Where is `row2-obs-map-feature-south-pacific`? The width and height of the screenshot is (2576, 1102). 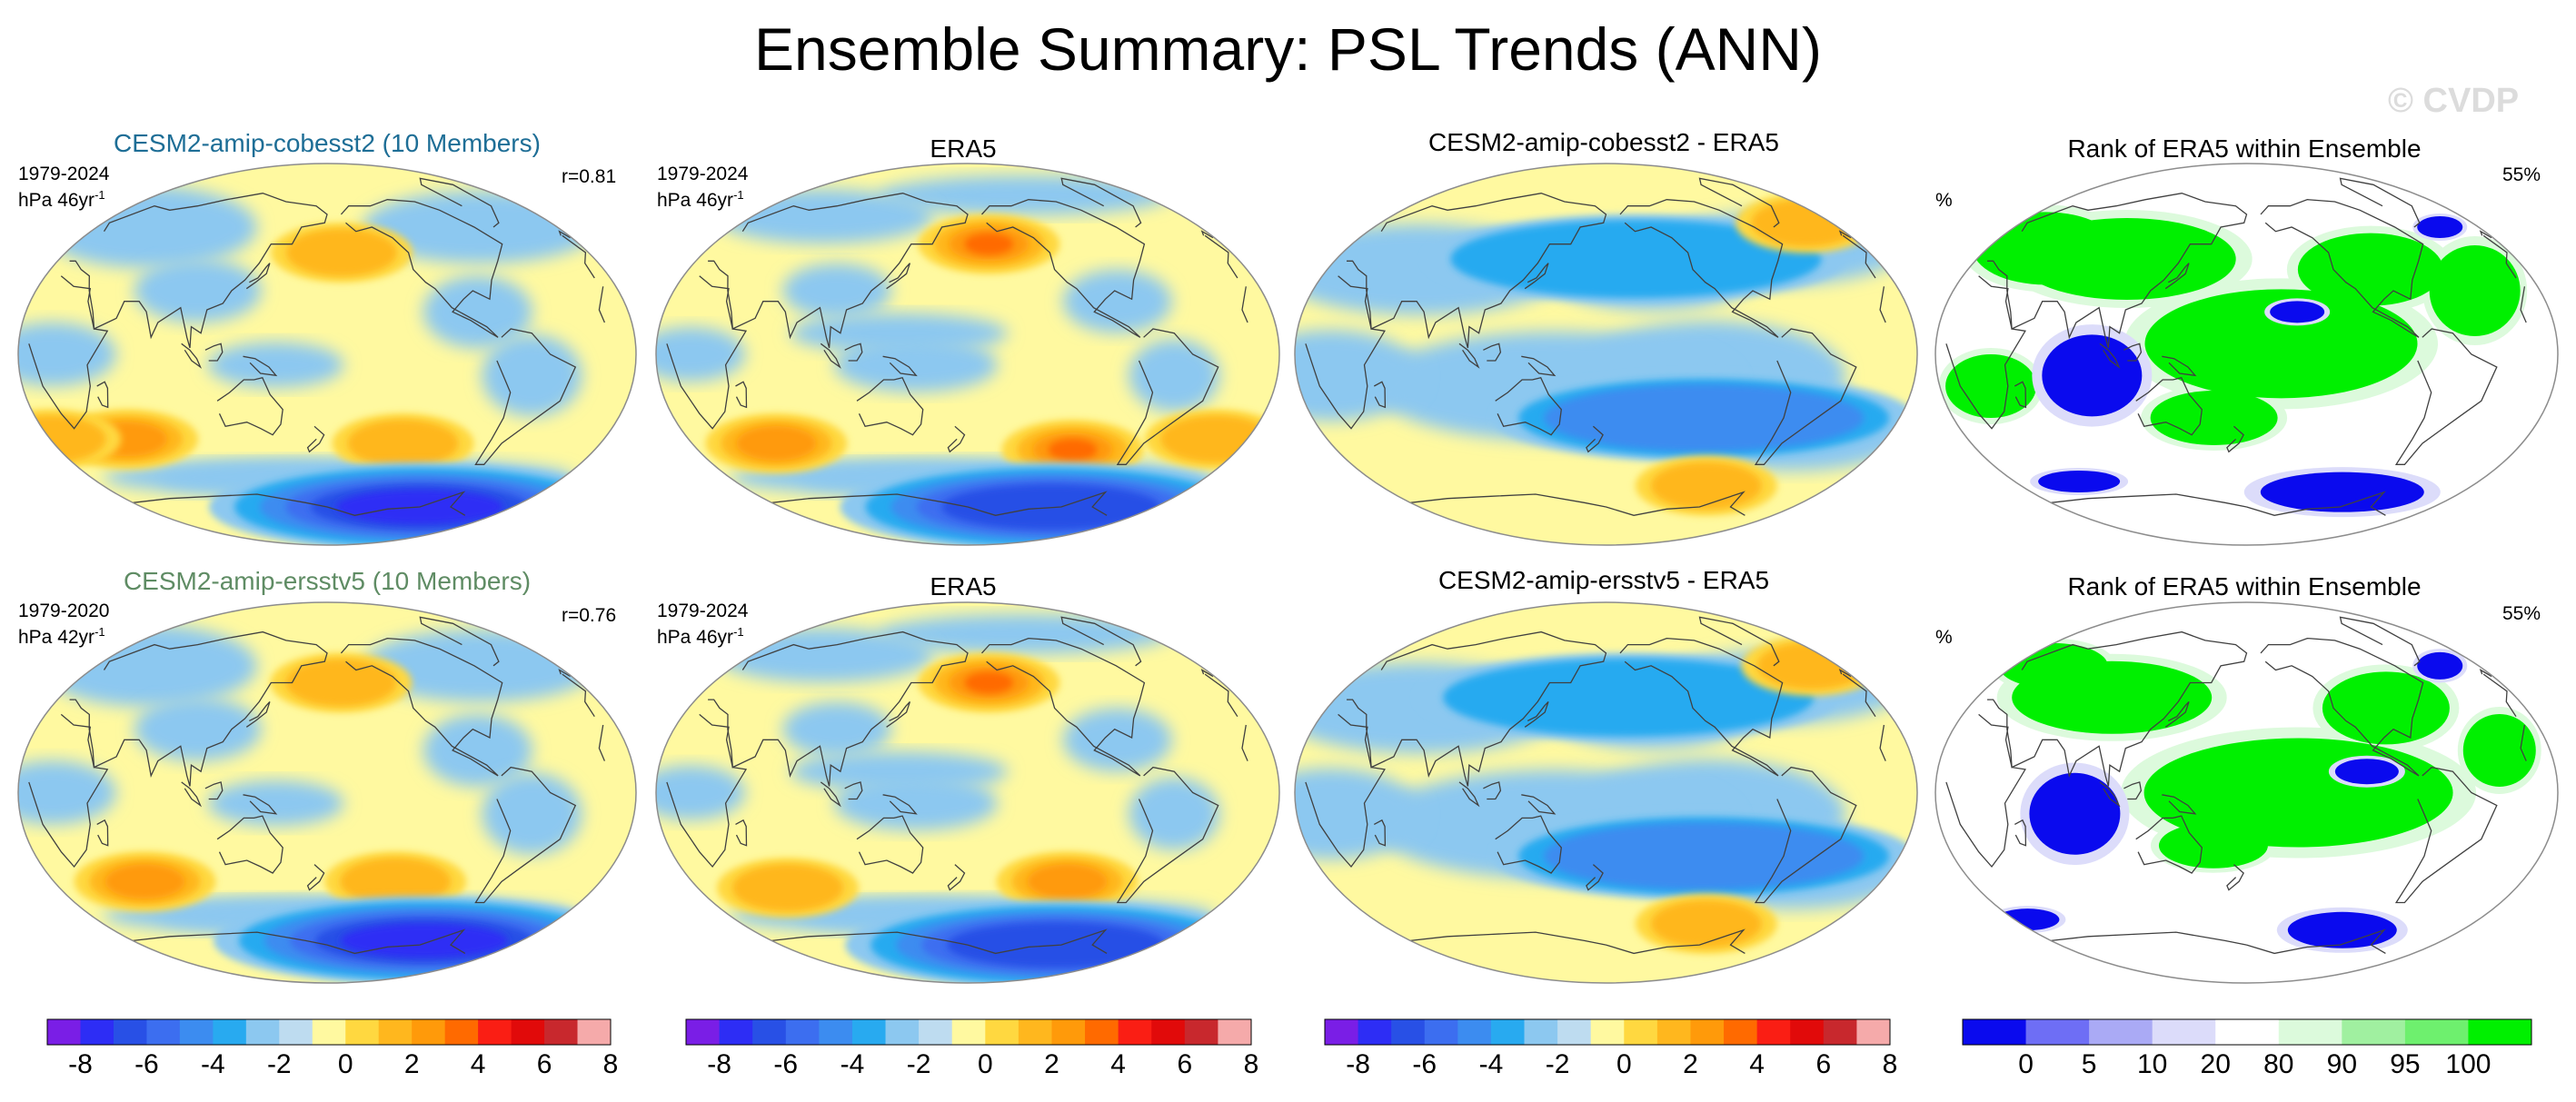
row2-obs-map-feature-south-pacific is located at coordinates (1067, 881).